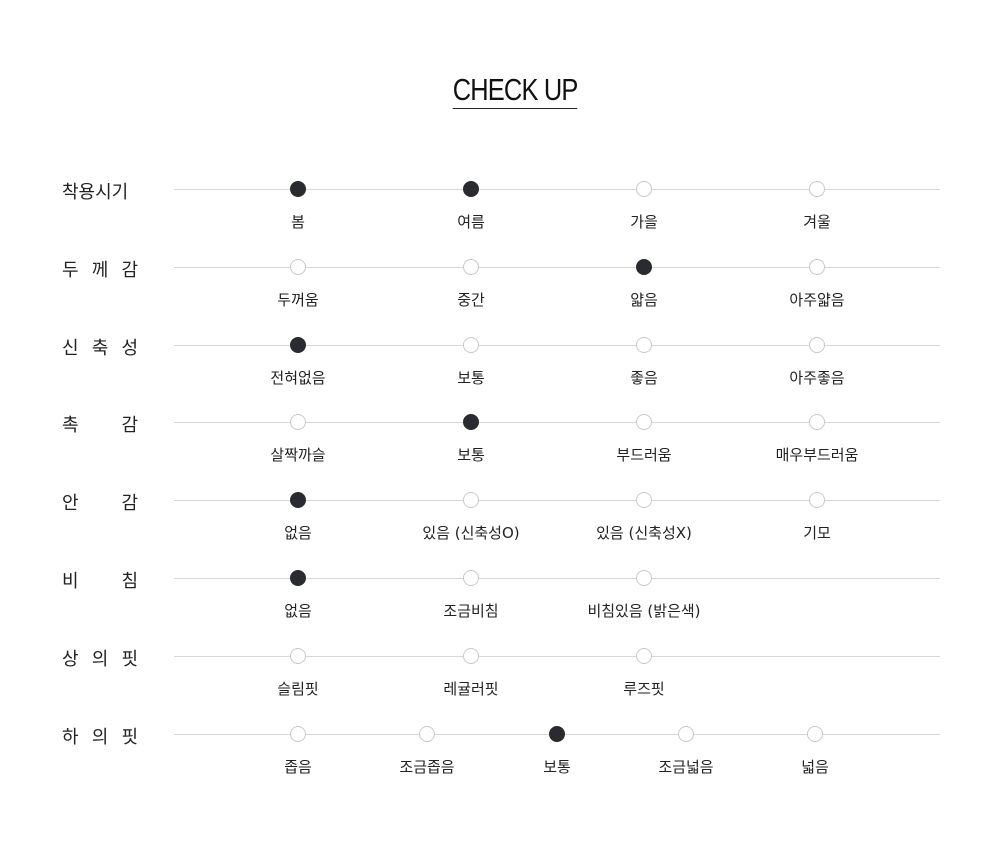 The height and width of the screenshot is (852, 1000). What do you see at coordinates (644, 222) in the screenshot?
I see `option-label: 가을` at bounding box center [644, 222].